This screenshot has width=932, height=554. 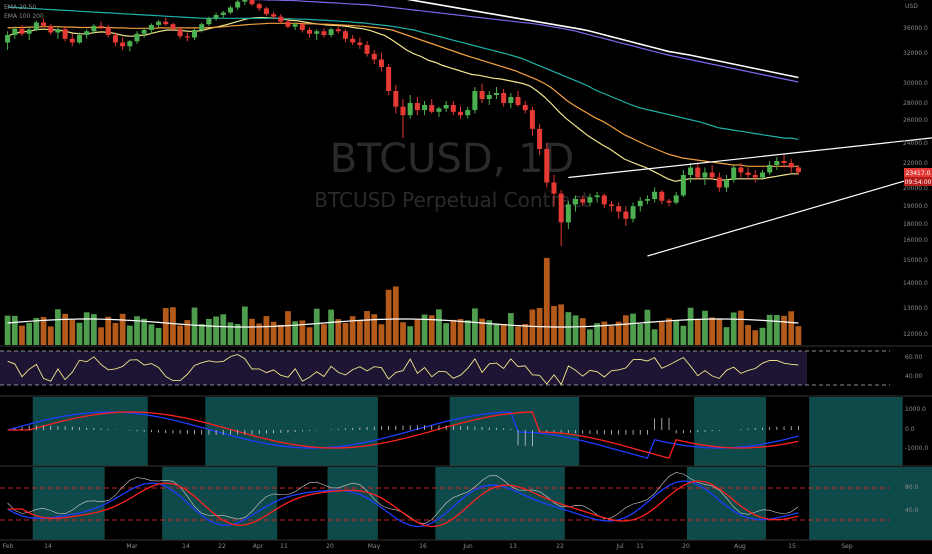 I want to click on trendline-lower, so click(x=789, y=200).